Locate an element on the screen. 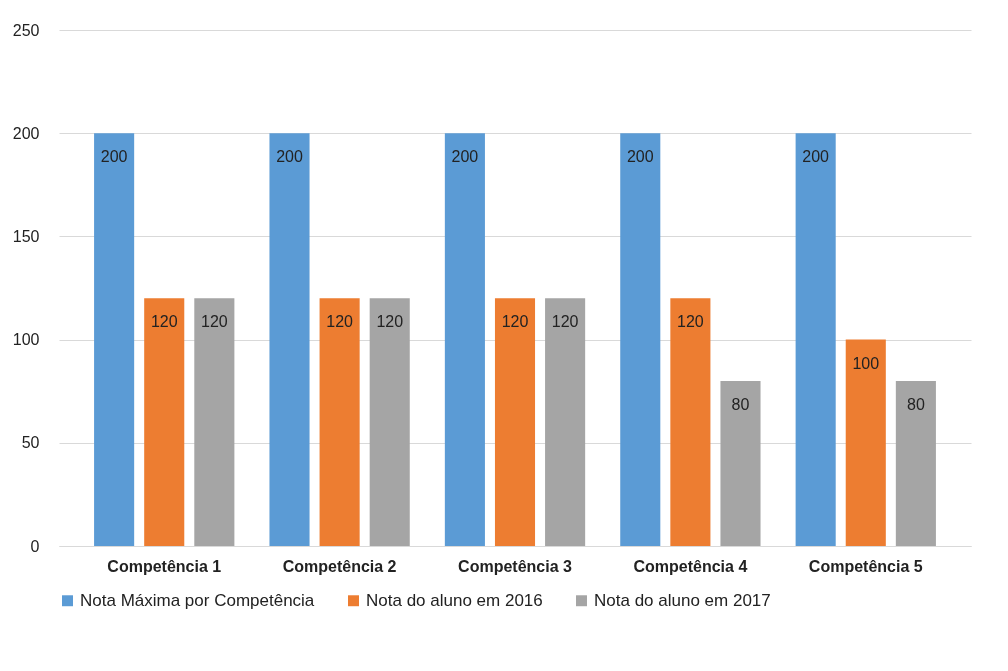 This screenshot has height=671, width=1008. x-tick-label: Competência 5 is located at coordinates (865, 566).